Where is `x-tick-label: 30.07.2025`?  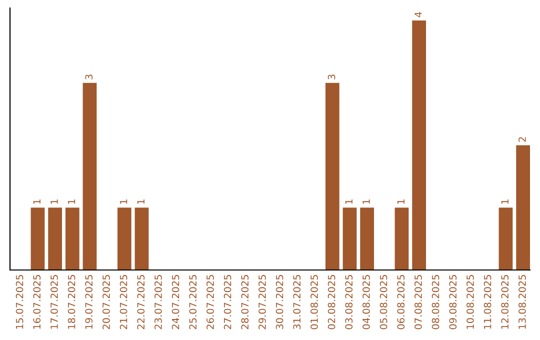 x-tick-label: 30.07.2025 is located at coordinates (280, 302).